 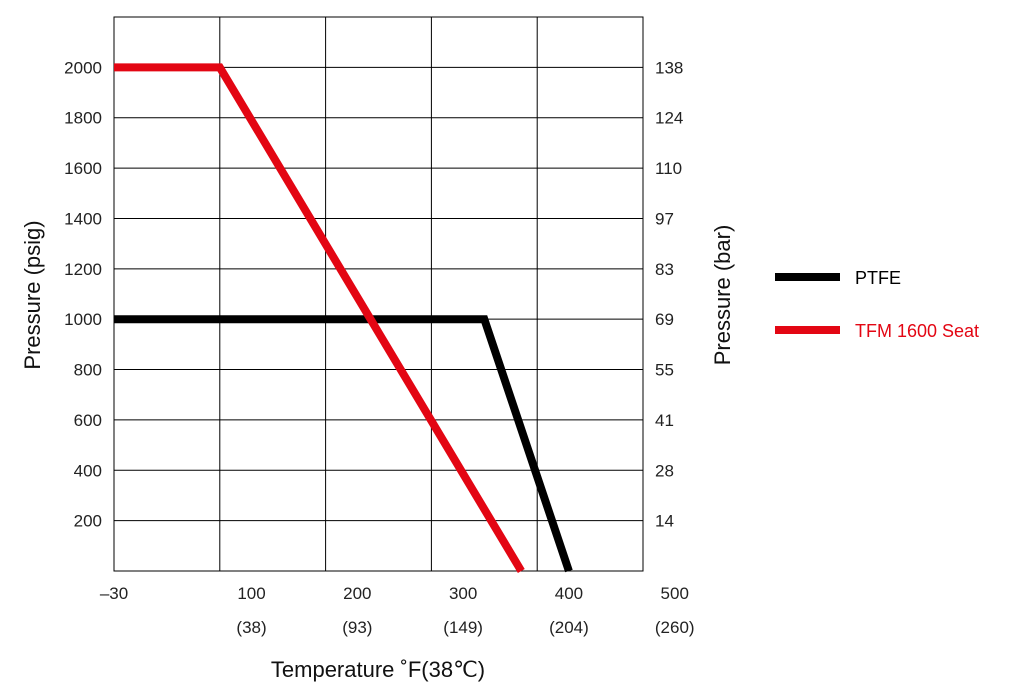 What do you see at coordinates (917, 331) in the screenshot?
I see `legend-label: TFM 1600 Seat` at bounding box center [917, 331].